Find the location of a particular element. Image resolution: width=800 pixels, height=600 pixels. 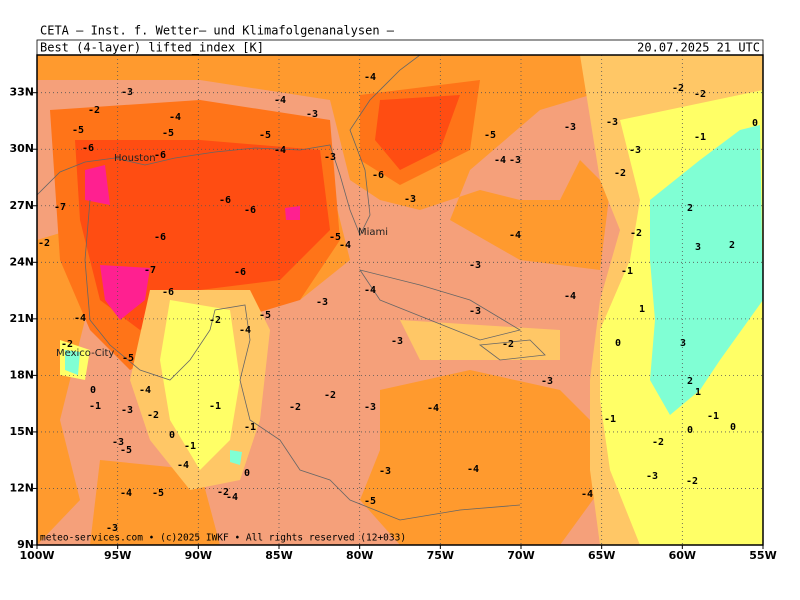

contour-label: 3 is located at coordinates (698, 247).